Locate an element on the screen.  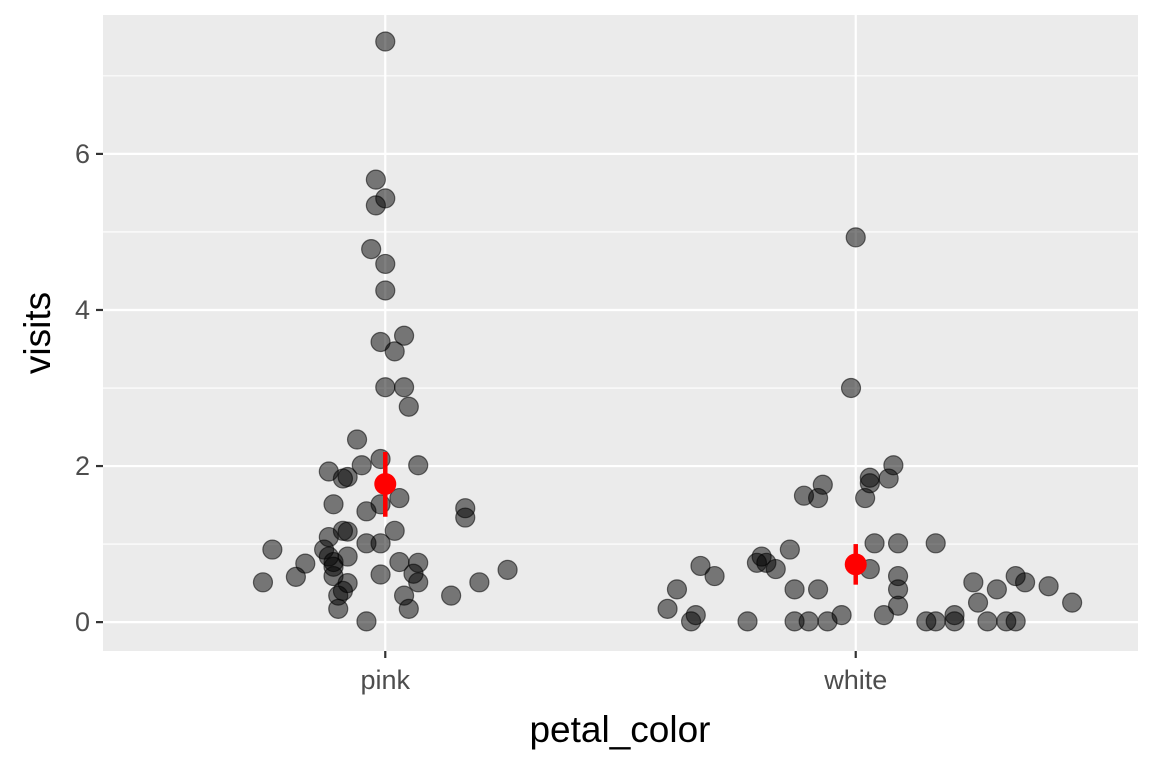
x-axis-title: petal_color is located at coordinates (619, 729).